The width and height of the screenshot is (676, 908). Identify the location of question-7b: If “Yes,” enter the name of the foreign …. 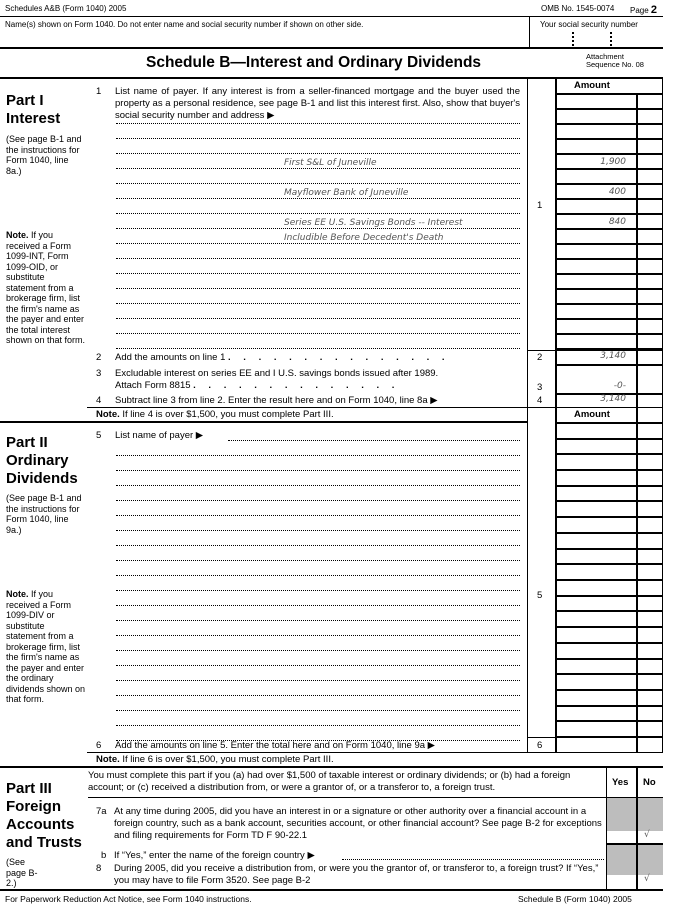
(214, 855).